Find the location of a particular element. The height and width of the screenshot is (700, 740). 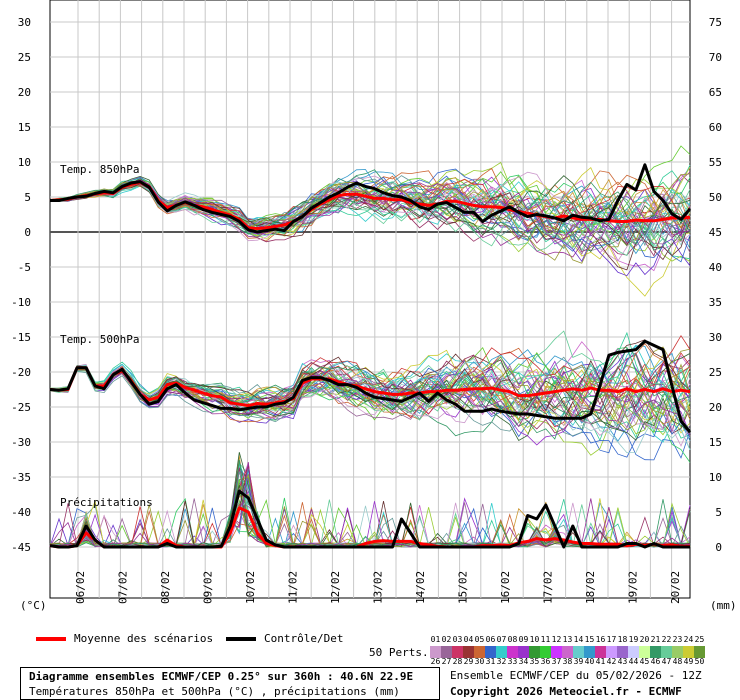

pert-number: 44 is located at coordinates (633, 661).